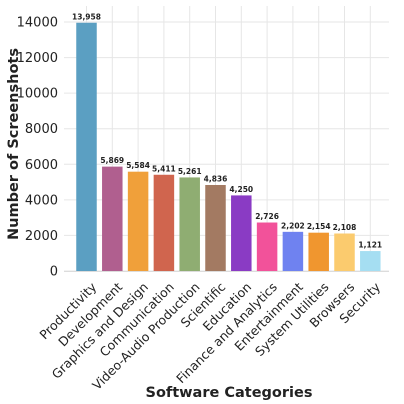  I want to click on y-tick-label: 2000, so click(41, 236).